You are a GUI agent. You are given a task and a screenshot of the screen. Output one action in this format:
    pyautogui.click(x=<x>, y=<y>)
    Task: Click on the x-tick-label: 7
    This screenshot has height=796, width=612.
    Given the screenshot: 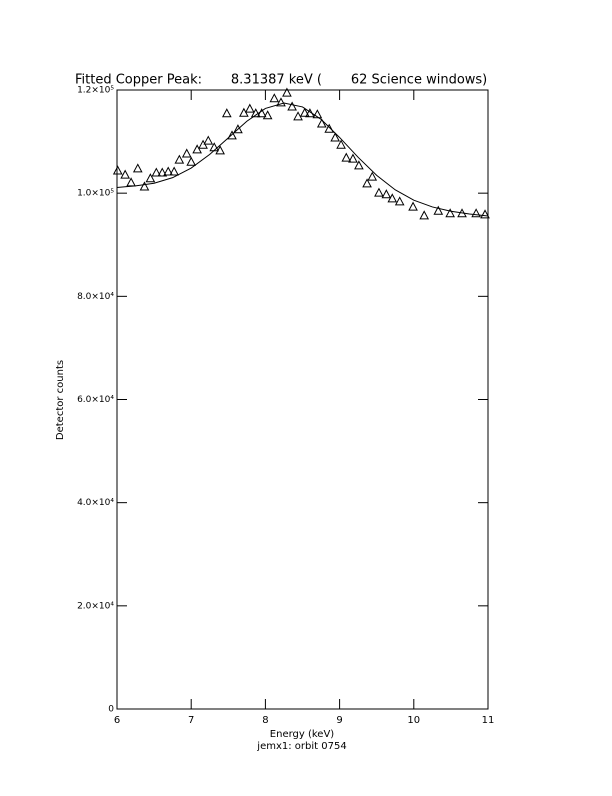 What is the action you would take?
    pyautogui.click(x=191, y=720)
    